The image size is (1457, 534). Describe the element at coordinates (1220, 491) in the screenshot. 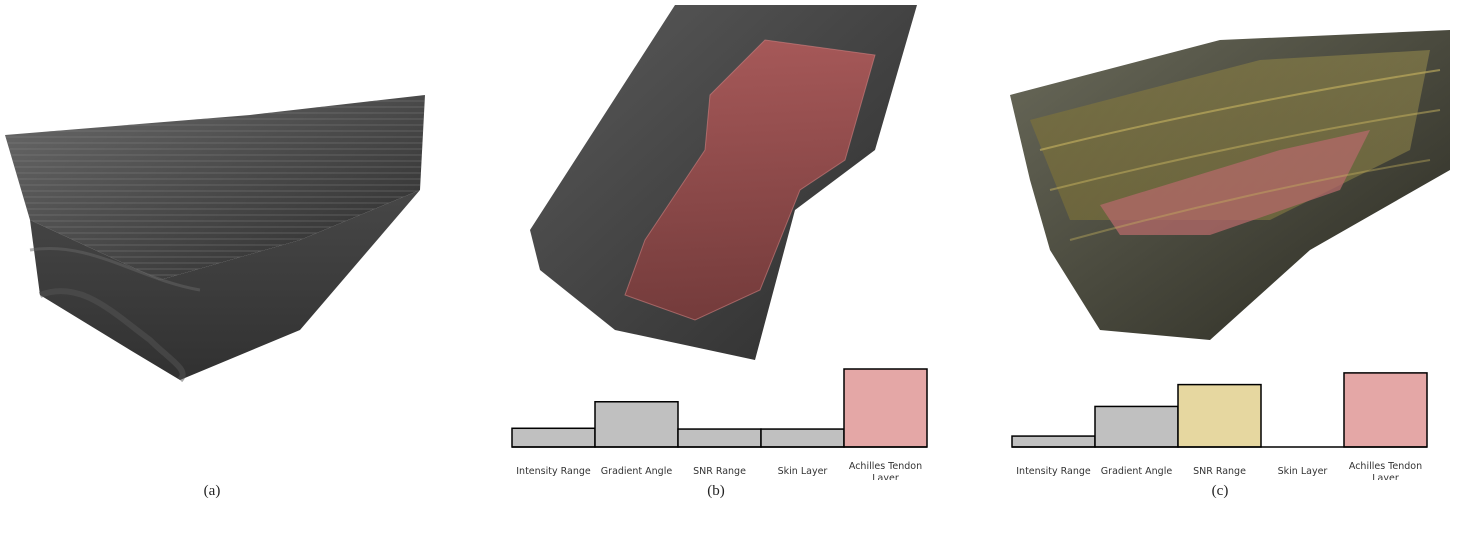

I see `caption-c: (c)` at that location.